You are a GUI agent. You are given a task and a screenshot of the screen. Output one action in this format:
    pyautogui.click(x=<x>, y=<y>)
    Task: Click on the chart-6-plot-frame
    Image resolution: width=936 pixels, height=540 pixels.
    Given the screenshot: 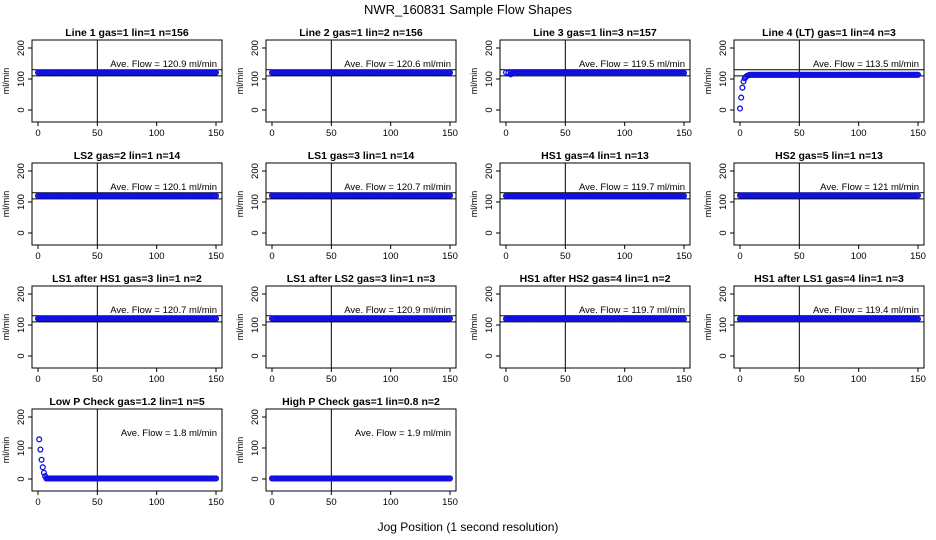 What is the action you would take?
    pyautogui.click(x=361, y=204)
    